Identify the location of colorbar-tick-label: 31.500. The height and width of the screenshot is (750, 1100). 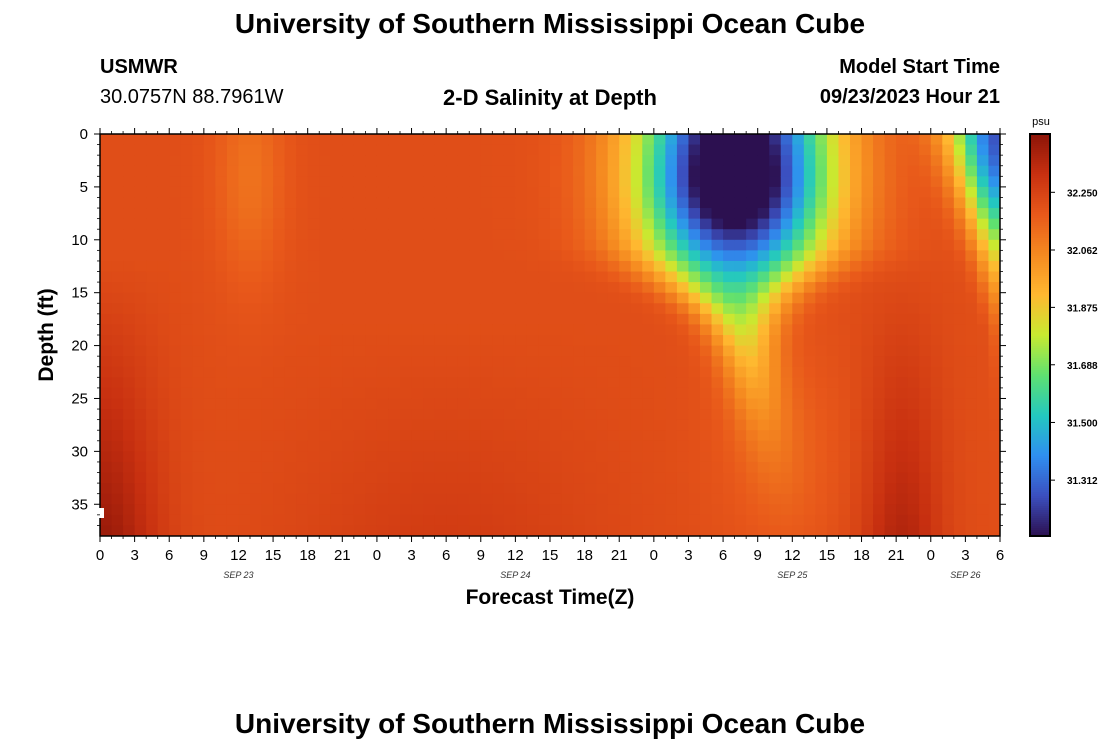
(1082, 423).